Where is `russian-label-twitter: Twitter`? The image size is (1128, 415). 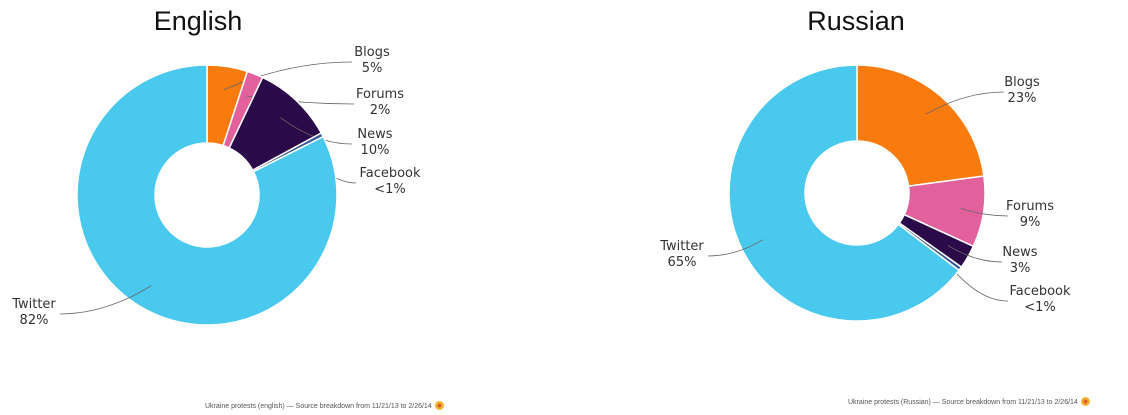
russian-label-twitter: Twitter is located at coordinates (681, 246).